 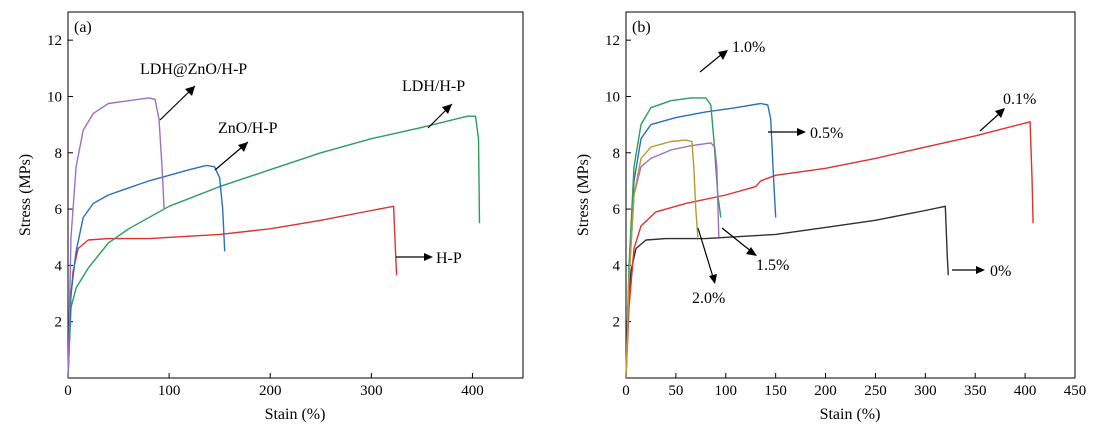 What do you see at coordinates (826, 133) in the screenshot?
I see `panel-b-annotation-0-5: 0.5%` at bounding box center [826, 133].